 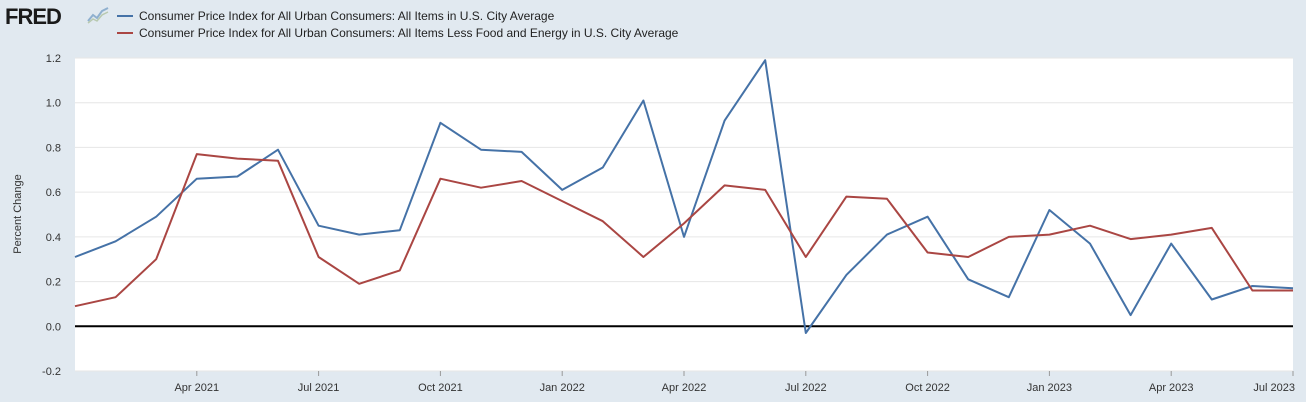 What do you see at coordinates (1049, 388) in the screenshot?
I see `x-tick-label: Jan 2023` at bounding box center [1049, 388].